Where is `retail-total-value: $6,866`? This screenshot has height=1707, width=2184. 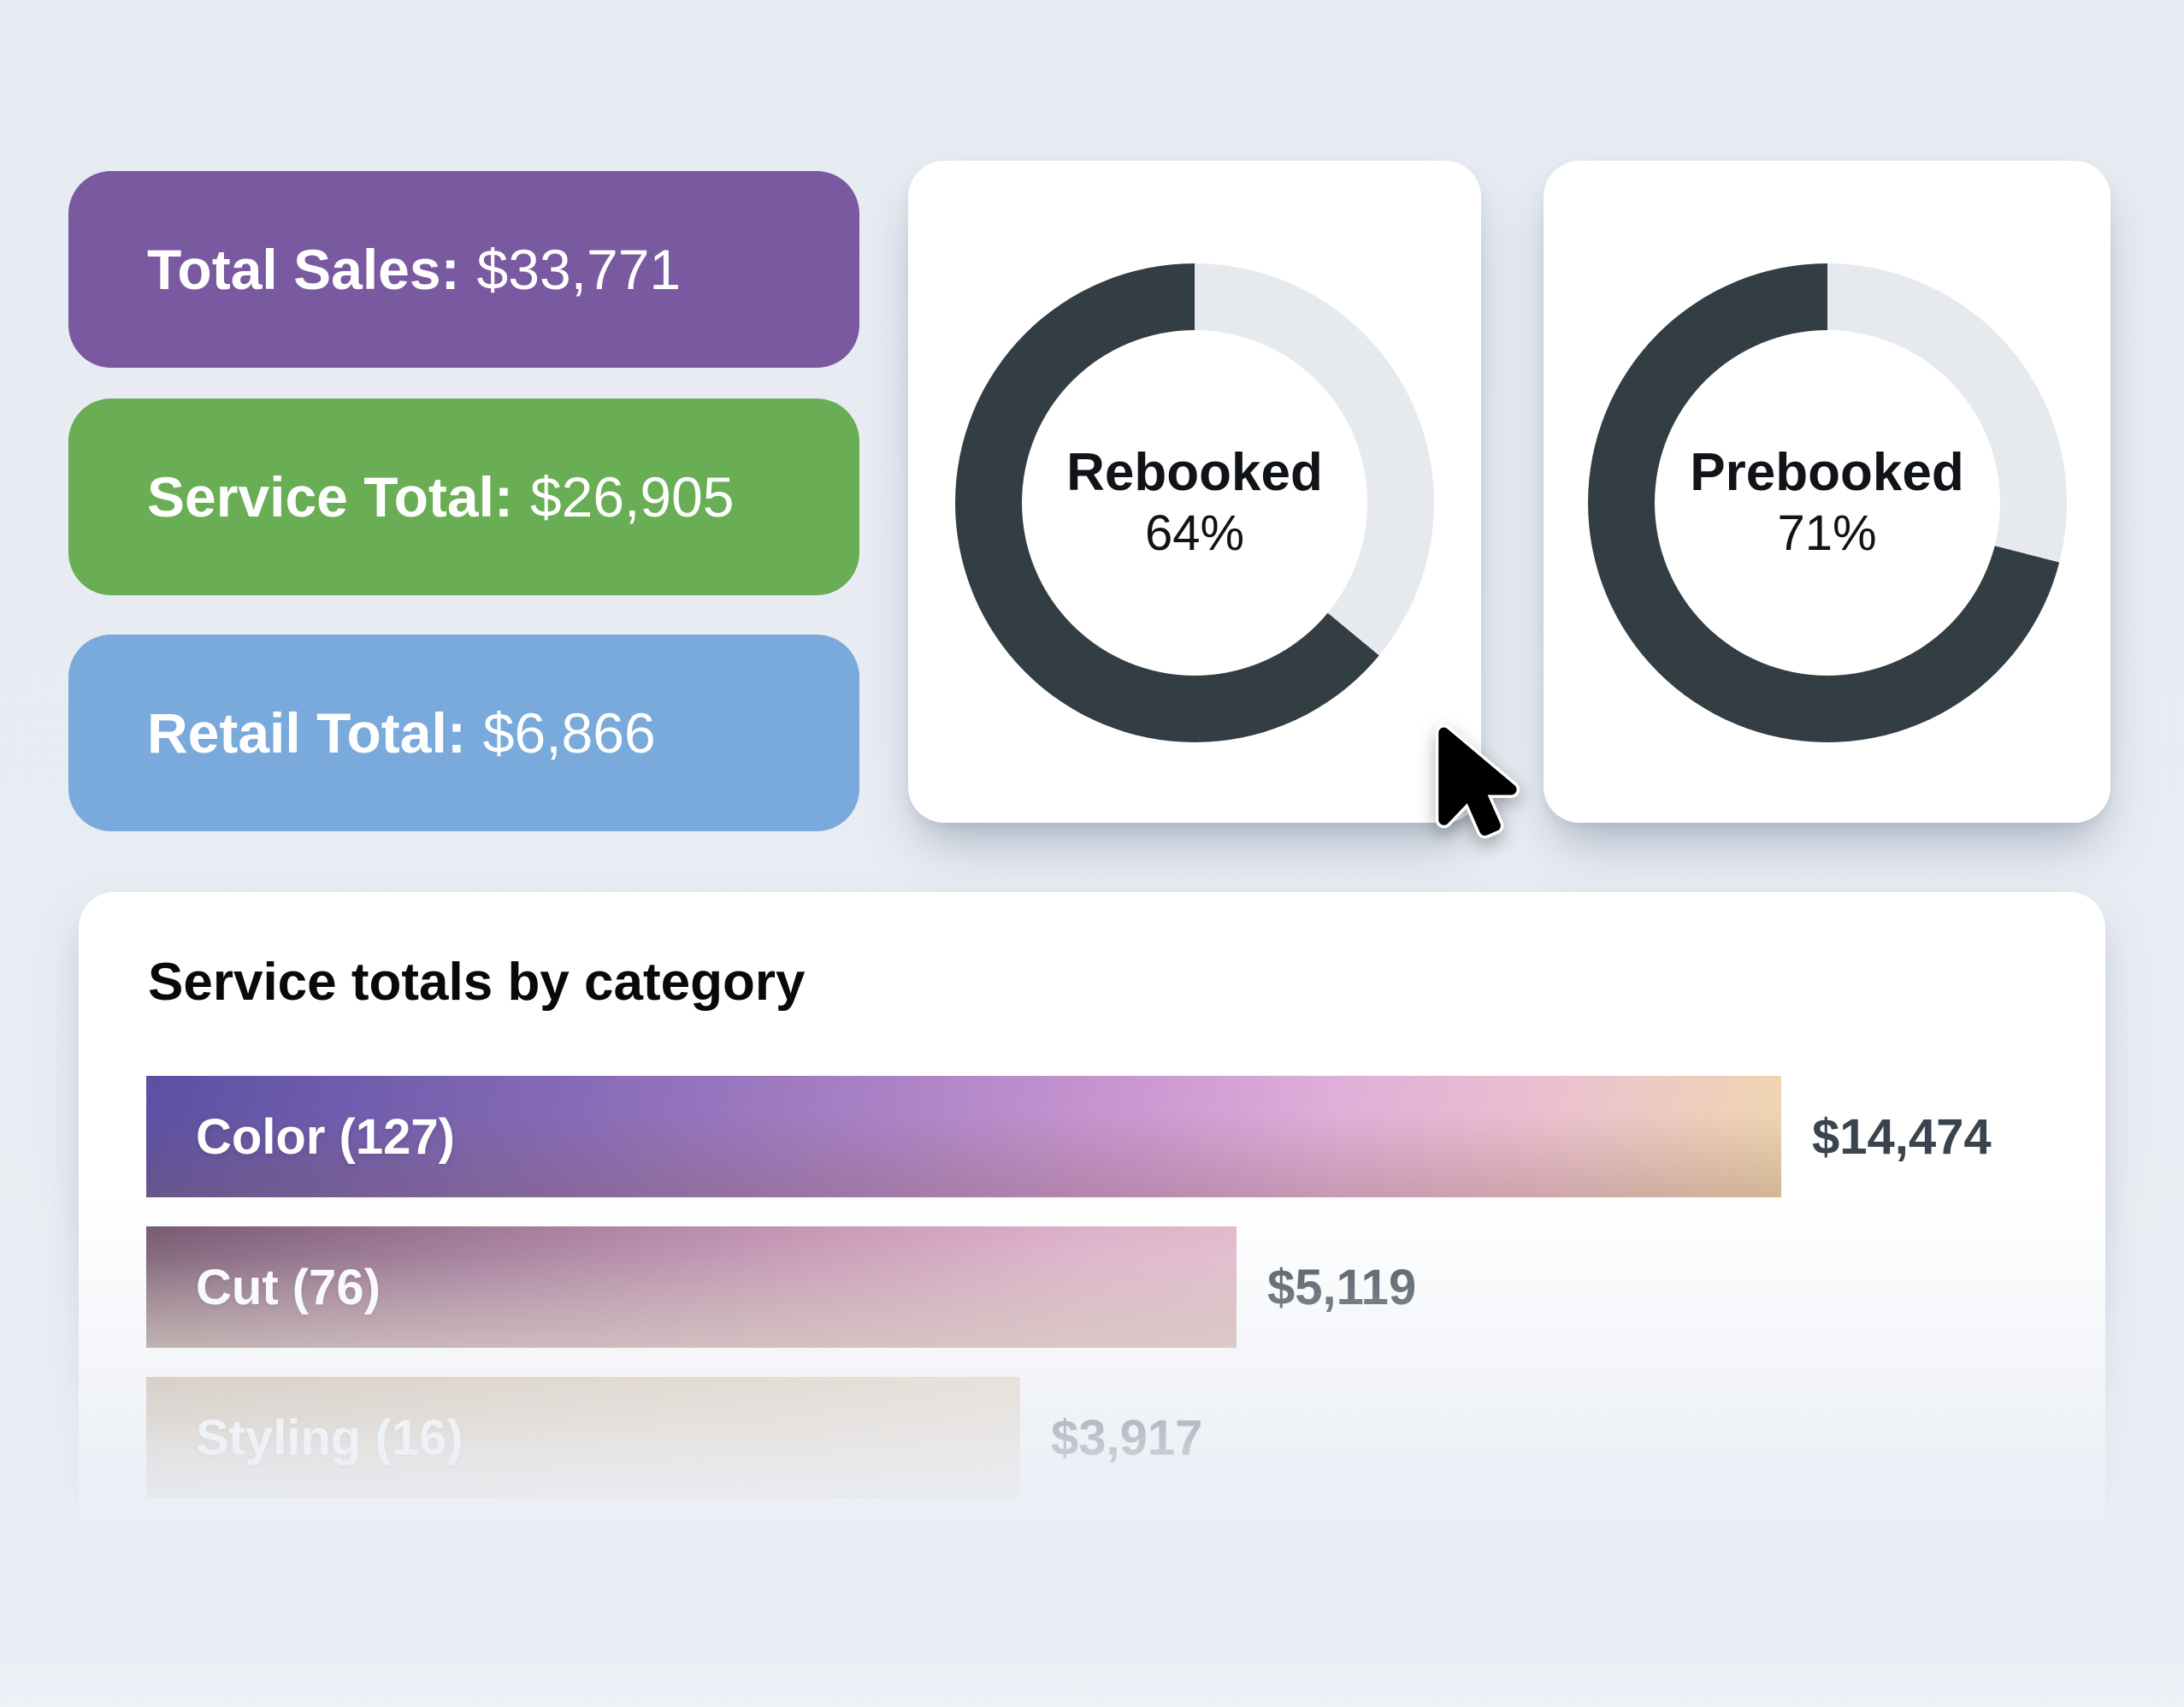 retail-total-value: $6,866 is located at coordinates (569, 733).